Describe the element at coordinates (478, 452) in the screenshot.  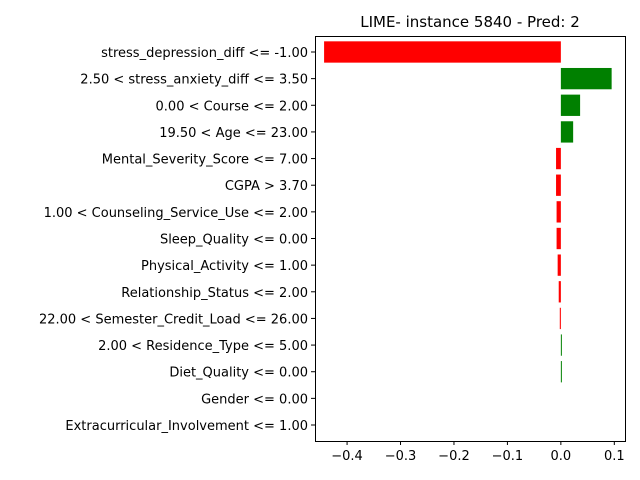
I see `x-ticks: −0.4 −0.3 −0.2 −0.1 0.0 0.1` at that location.